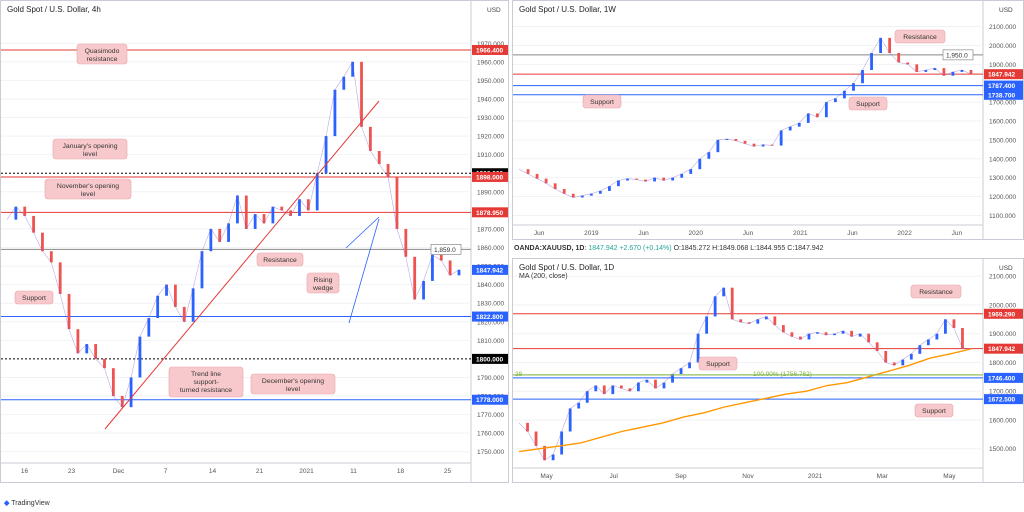 Image resolution: width=1024 pixels, height=512 pixels. What do you see at coordinates (72, 471) in the screenshot?
I see `time-tick-label: 23` at bounding box center [72, 471].